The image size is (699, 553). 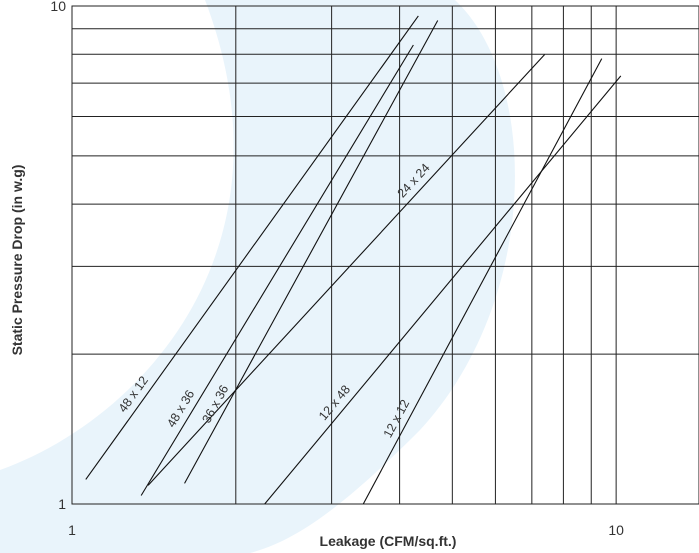 I want to click on y-tick-label: 10, so click(x=58, y=7).